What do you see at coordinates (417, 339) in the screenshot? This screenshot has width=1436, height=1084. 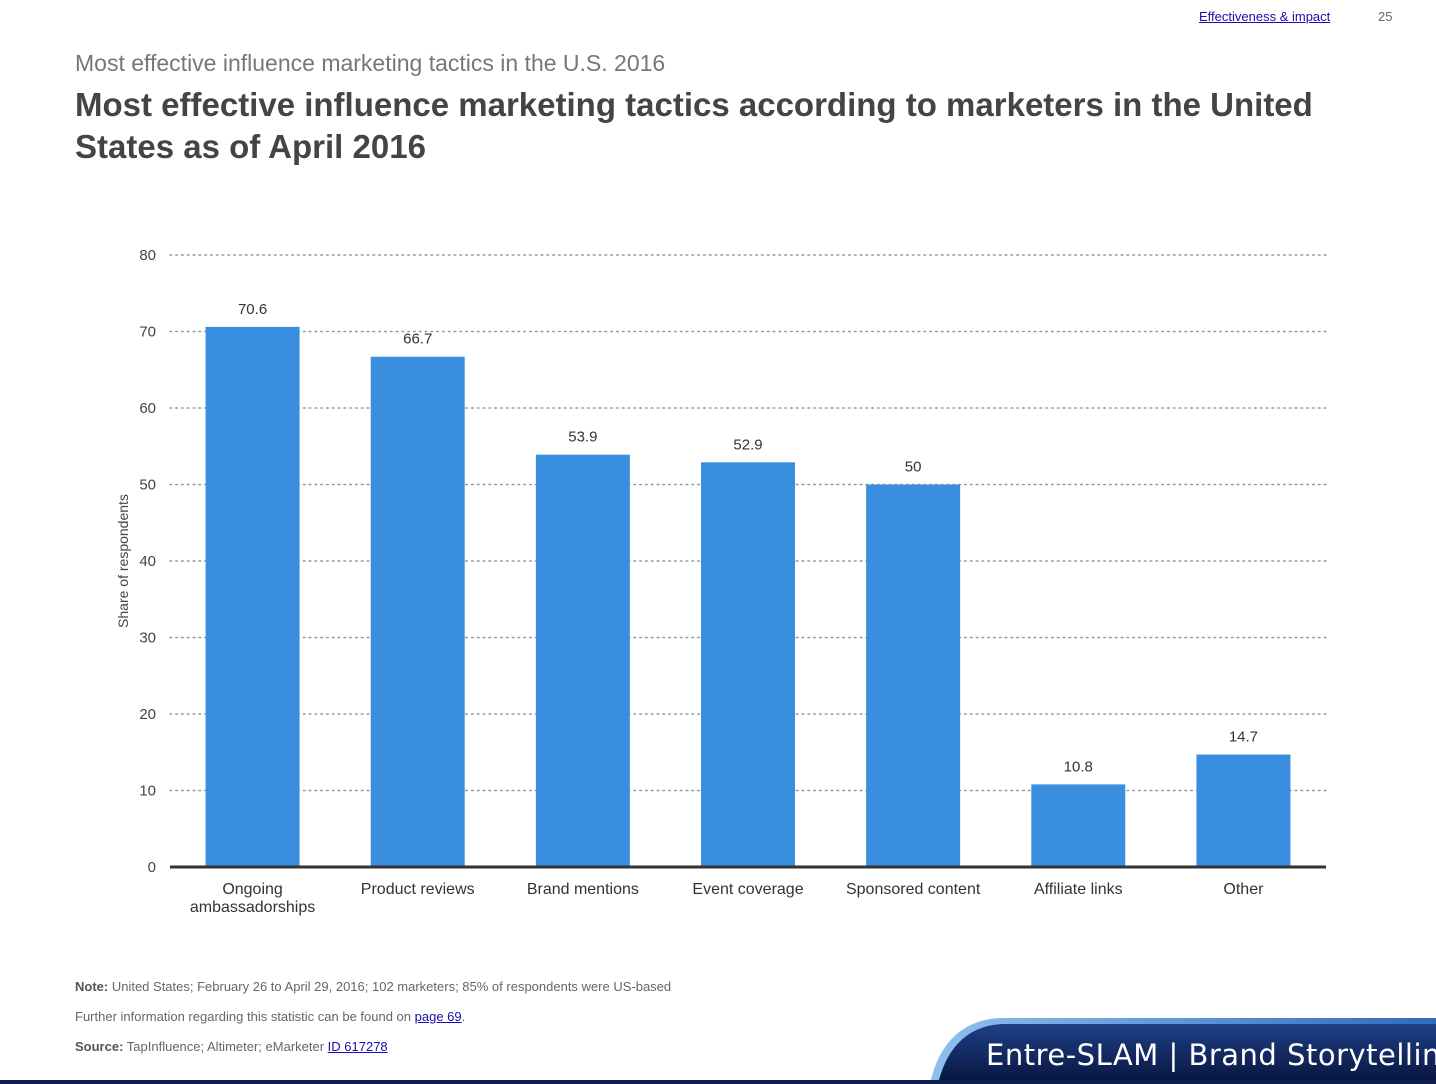 I see `data-label: 66.7` at bounding box center [417, 339].